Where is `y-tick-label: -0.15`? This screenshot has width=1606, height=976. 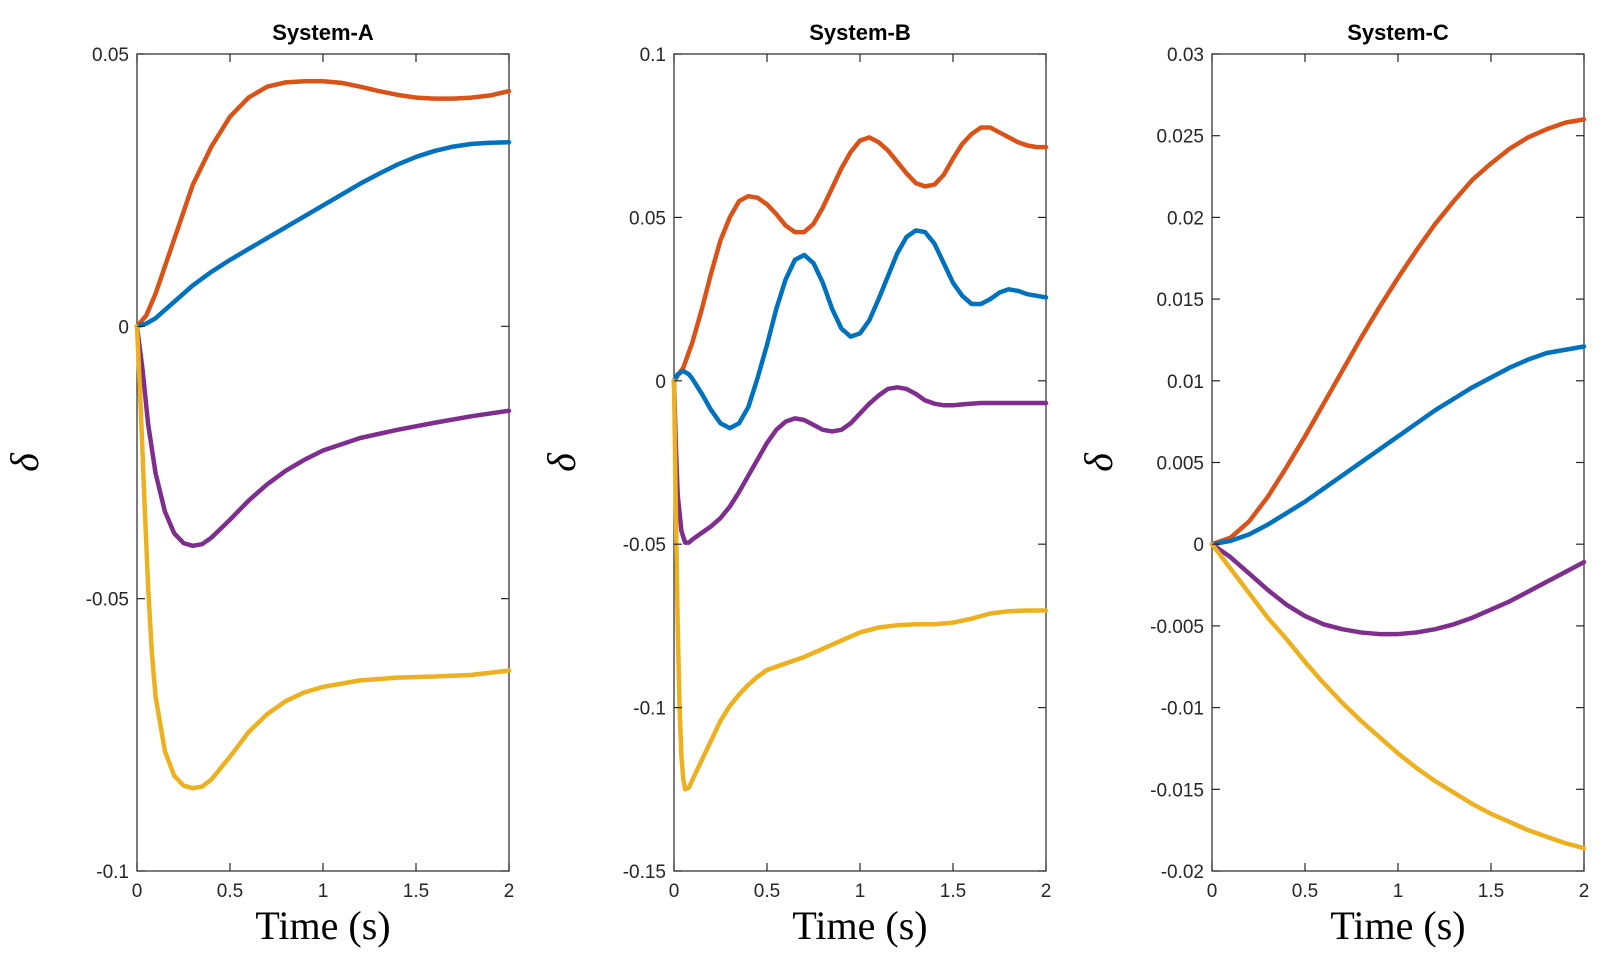 y-tick-label: -0.15 is located at coordinates (644, 872).